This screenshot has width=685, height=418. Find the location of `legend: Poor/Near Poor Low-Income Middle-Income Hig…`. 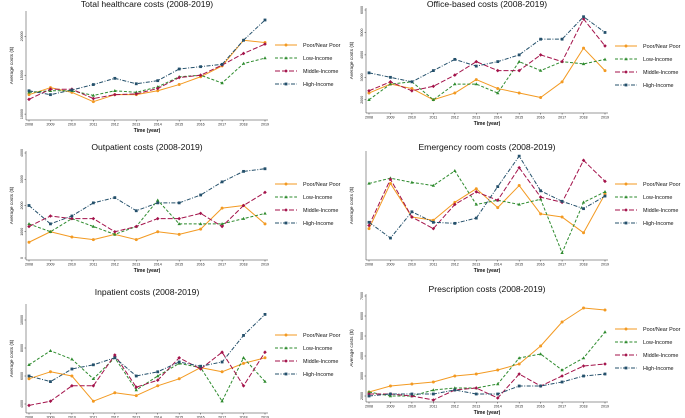

legend: Poor/Near Poor Low-Income Middle-Income Hig… is located at coordinates (648, 66).